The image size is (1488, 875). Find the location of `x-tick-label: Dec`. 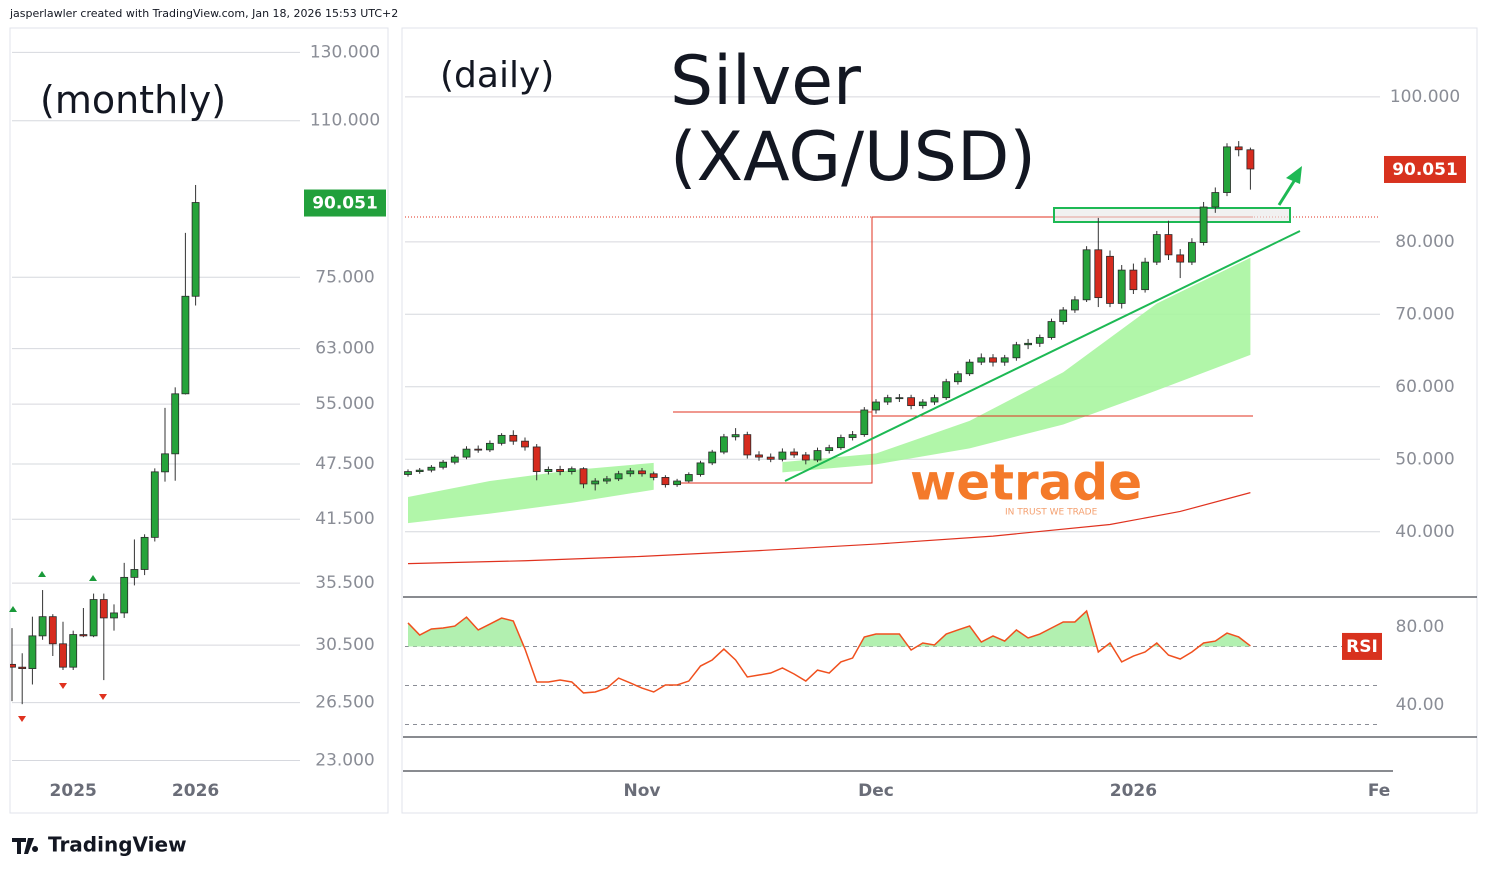

x-tick-label: Dec is located at coordinates (876, 791).